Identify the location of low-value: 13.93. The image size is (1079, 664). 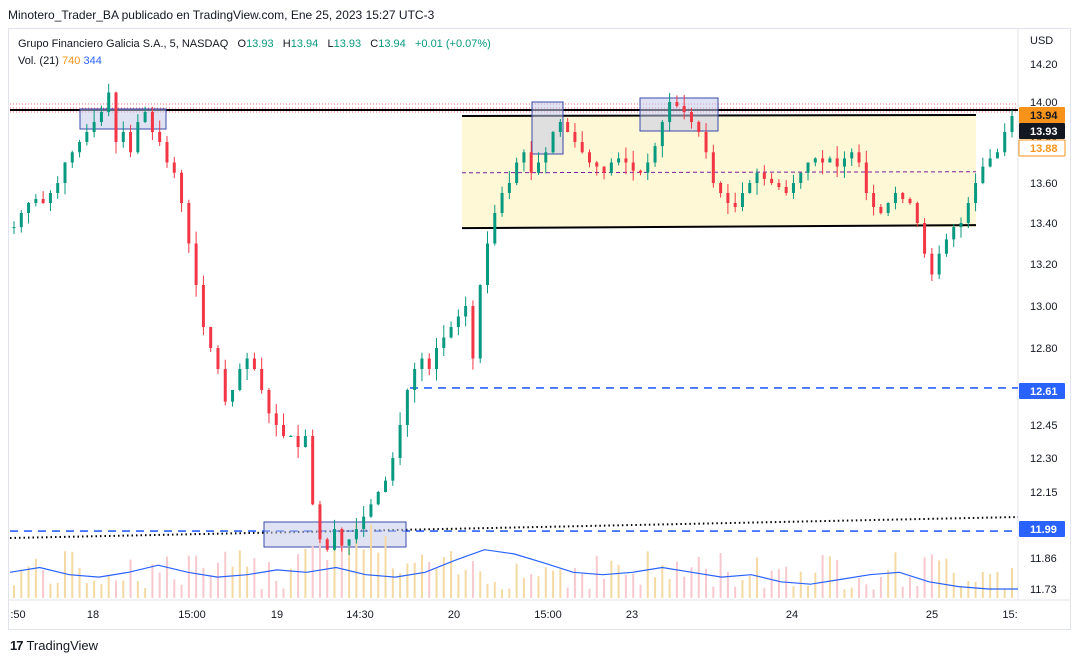
(347, 44).